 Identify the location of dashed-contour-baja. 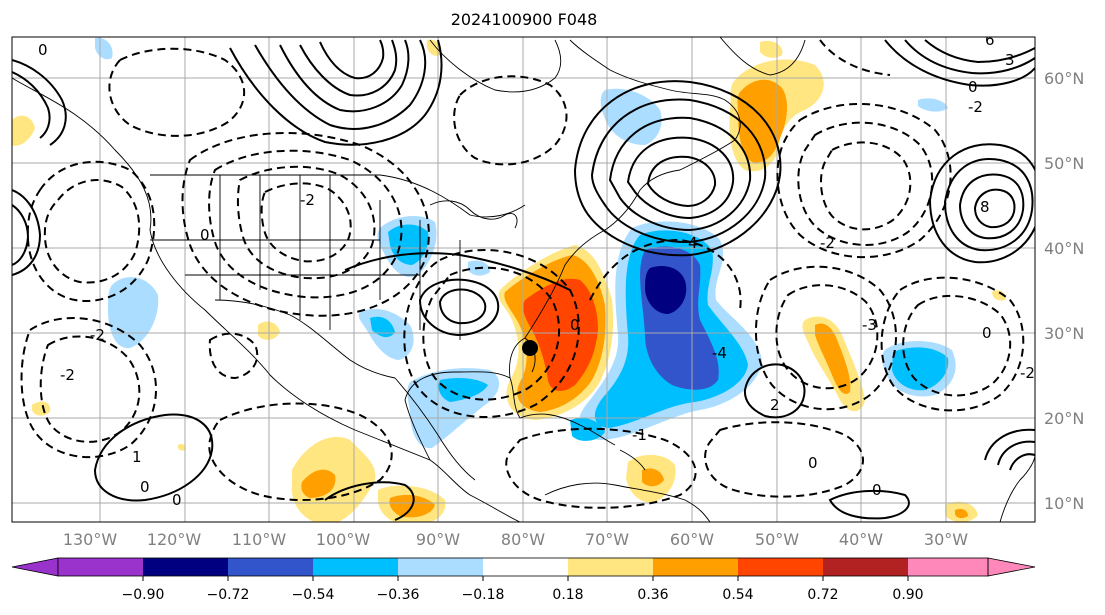
(233, 356).